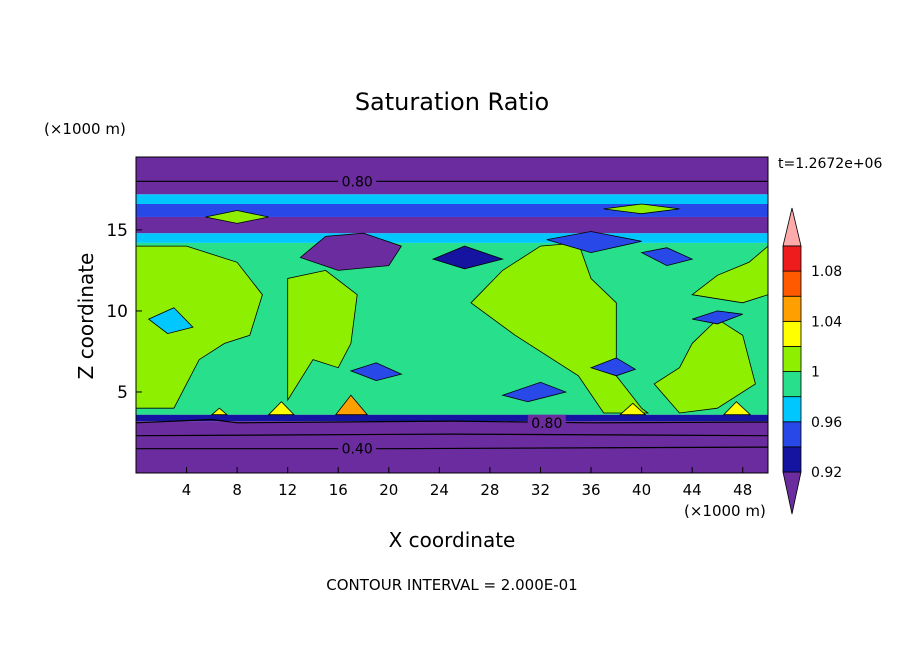  What do you see at coordinates (452, 540) in the screenshot?
I see `x-axis-label: X coordinate` at bounding box center [452, 540].